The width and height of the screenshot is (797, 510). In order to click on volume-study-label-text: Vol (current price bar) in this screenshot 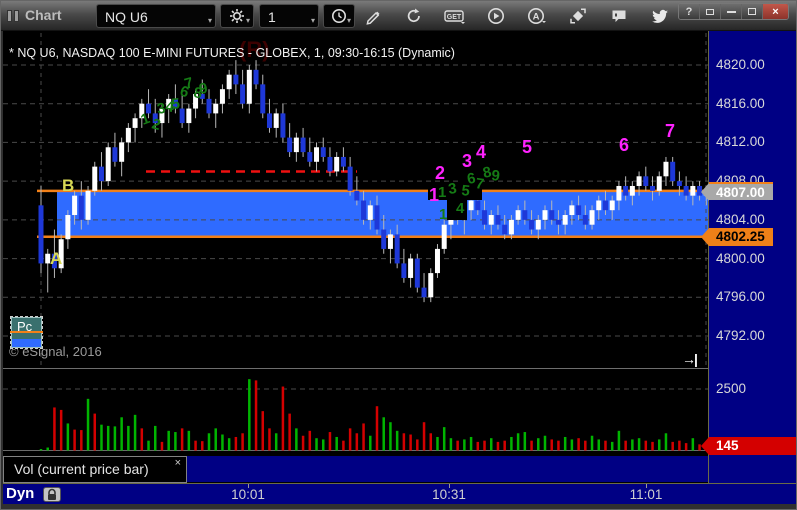, I will do `click(81, 469)`.